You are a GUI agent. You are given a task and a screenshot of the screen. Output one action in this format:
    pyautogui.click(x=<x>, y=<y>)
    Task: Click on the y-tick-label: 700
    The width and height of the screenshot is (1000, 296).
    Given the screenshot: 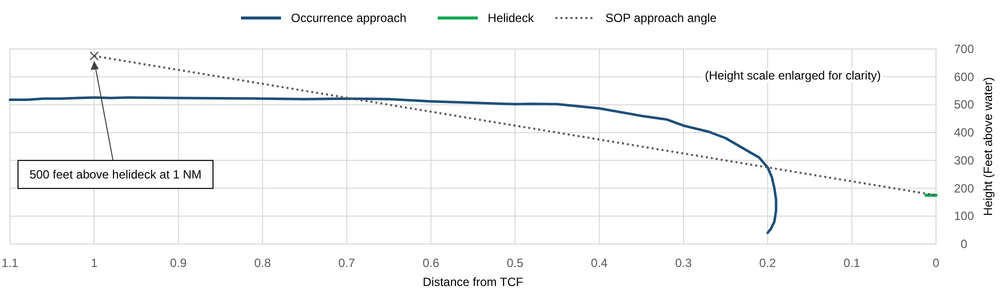 What is the action you would take?
    pyautogui.click(x=964, y=49)
    